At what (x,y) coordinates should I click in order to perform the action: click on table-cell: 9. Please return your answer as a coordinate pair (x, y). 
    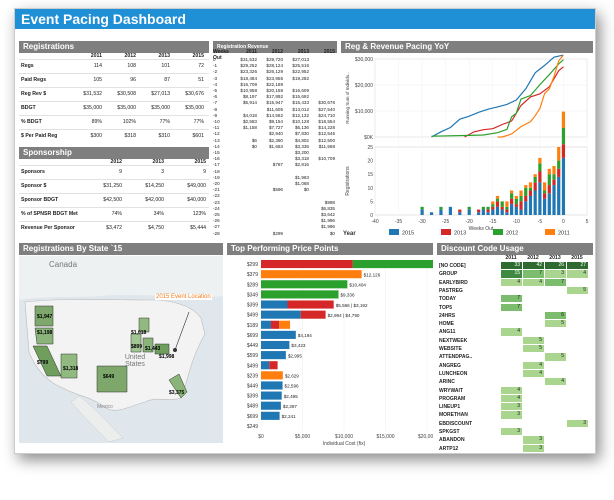
    Looking at the image, I should click on (204, 172).